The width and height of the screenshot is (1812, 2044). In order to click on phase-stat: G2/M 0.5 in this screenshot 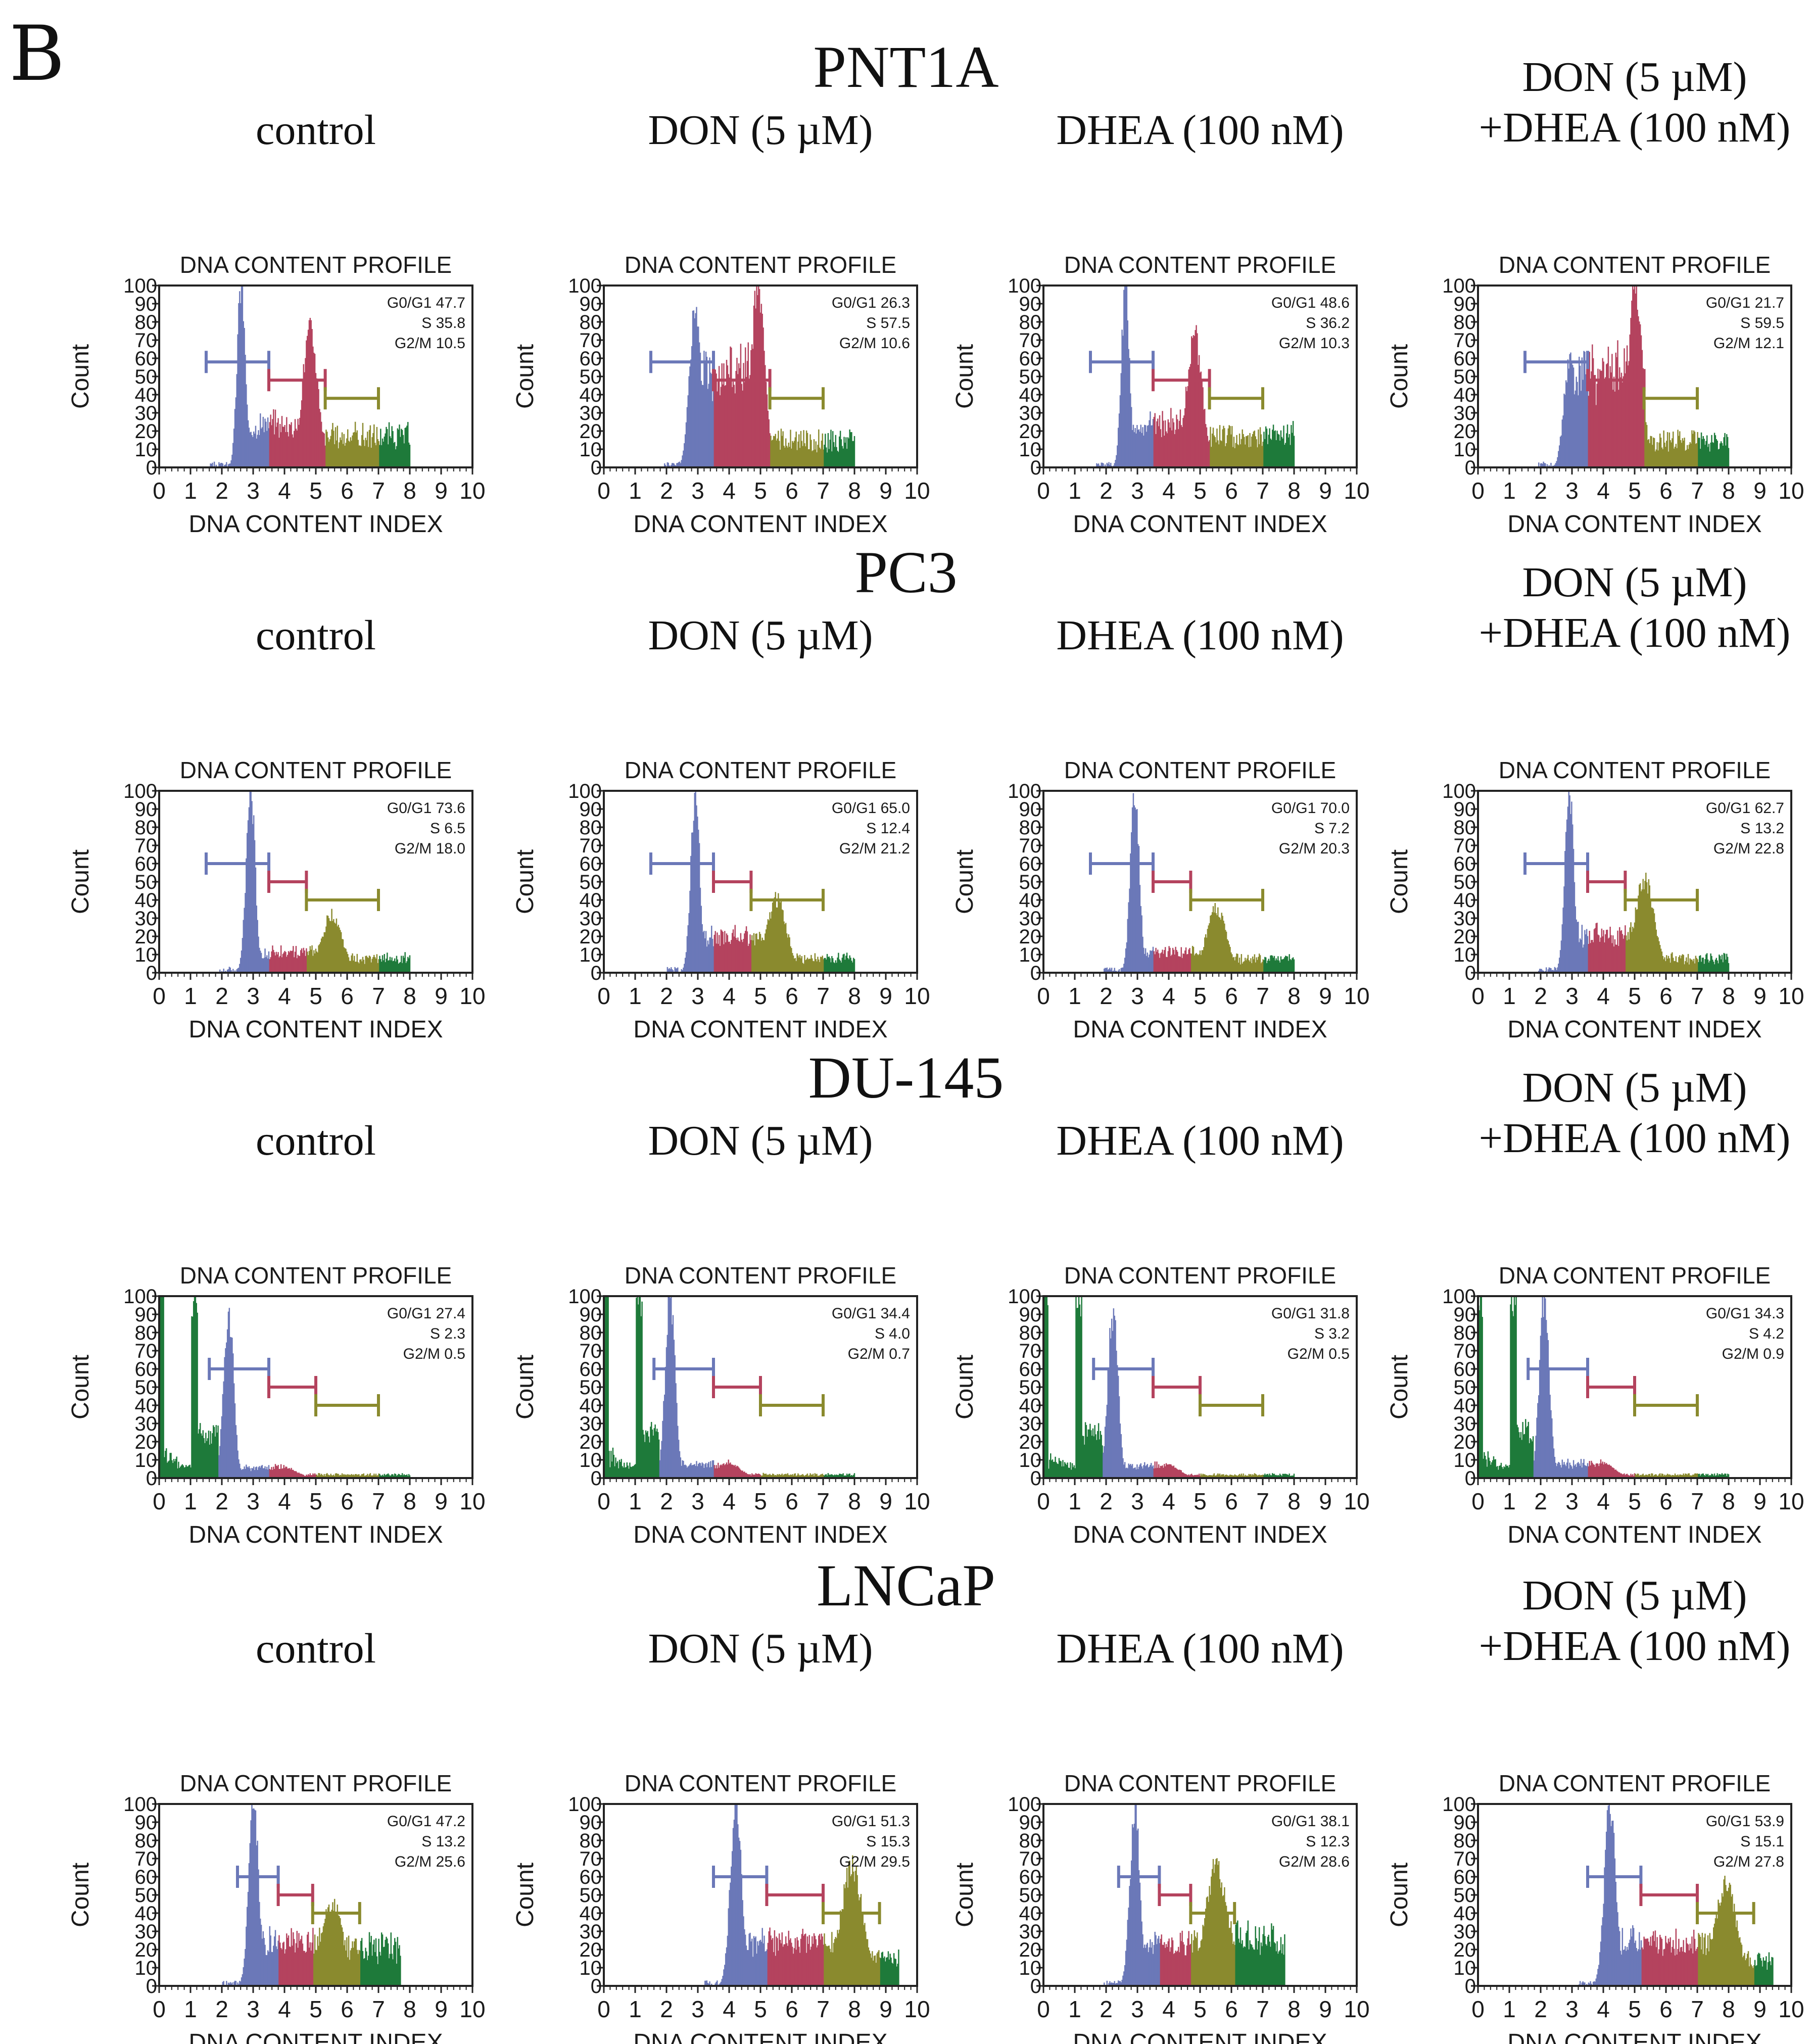, I will do `click(434, 1354)`.